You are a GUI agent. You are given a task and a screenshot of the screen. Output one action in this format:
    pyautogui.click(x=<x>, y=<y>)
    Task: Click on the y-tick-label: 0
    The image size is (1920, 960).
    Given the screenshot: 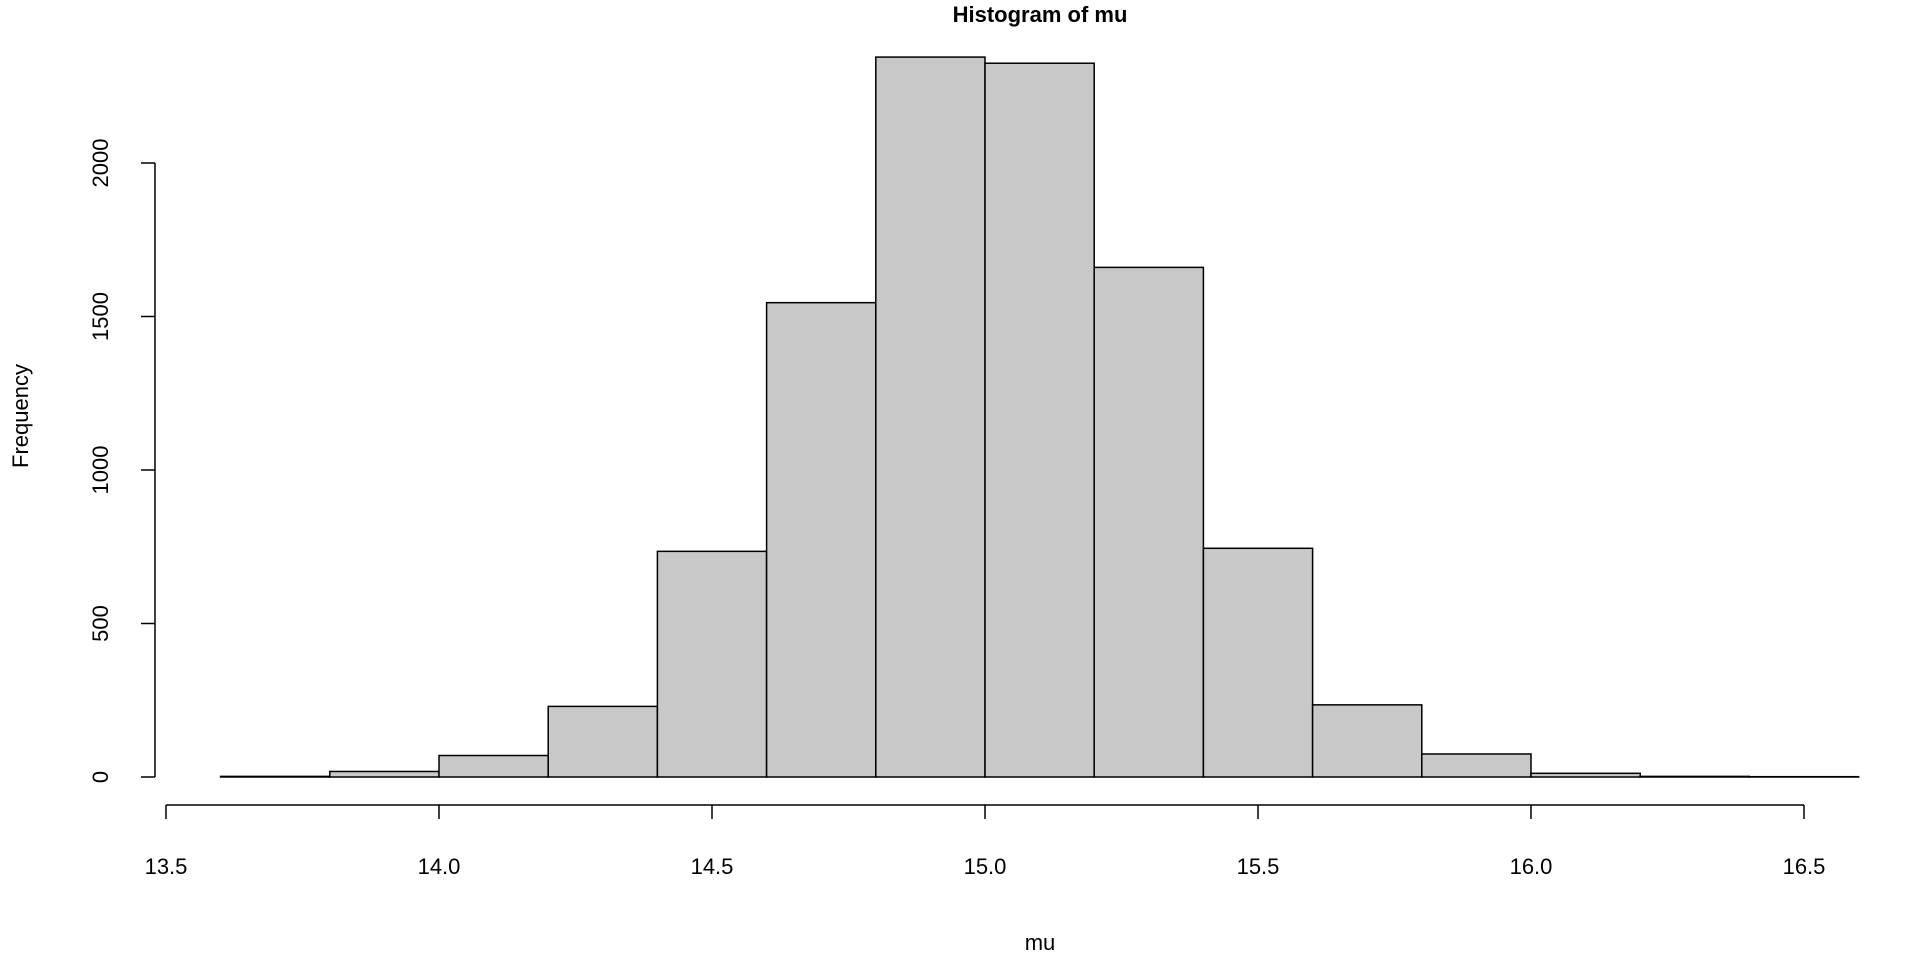 What is the action you would take?
    pyautogui.click(x=100, y=777)
    